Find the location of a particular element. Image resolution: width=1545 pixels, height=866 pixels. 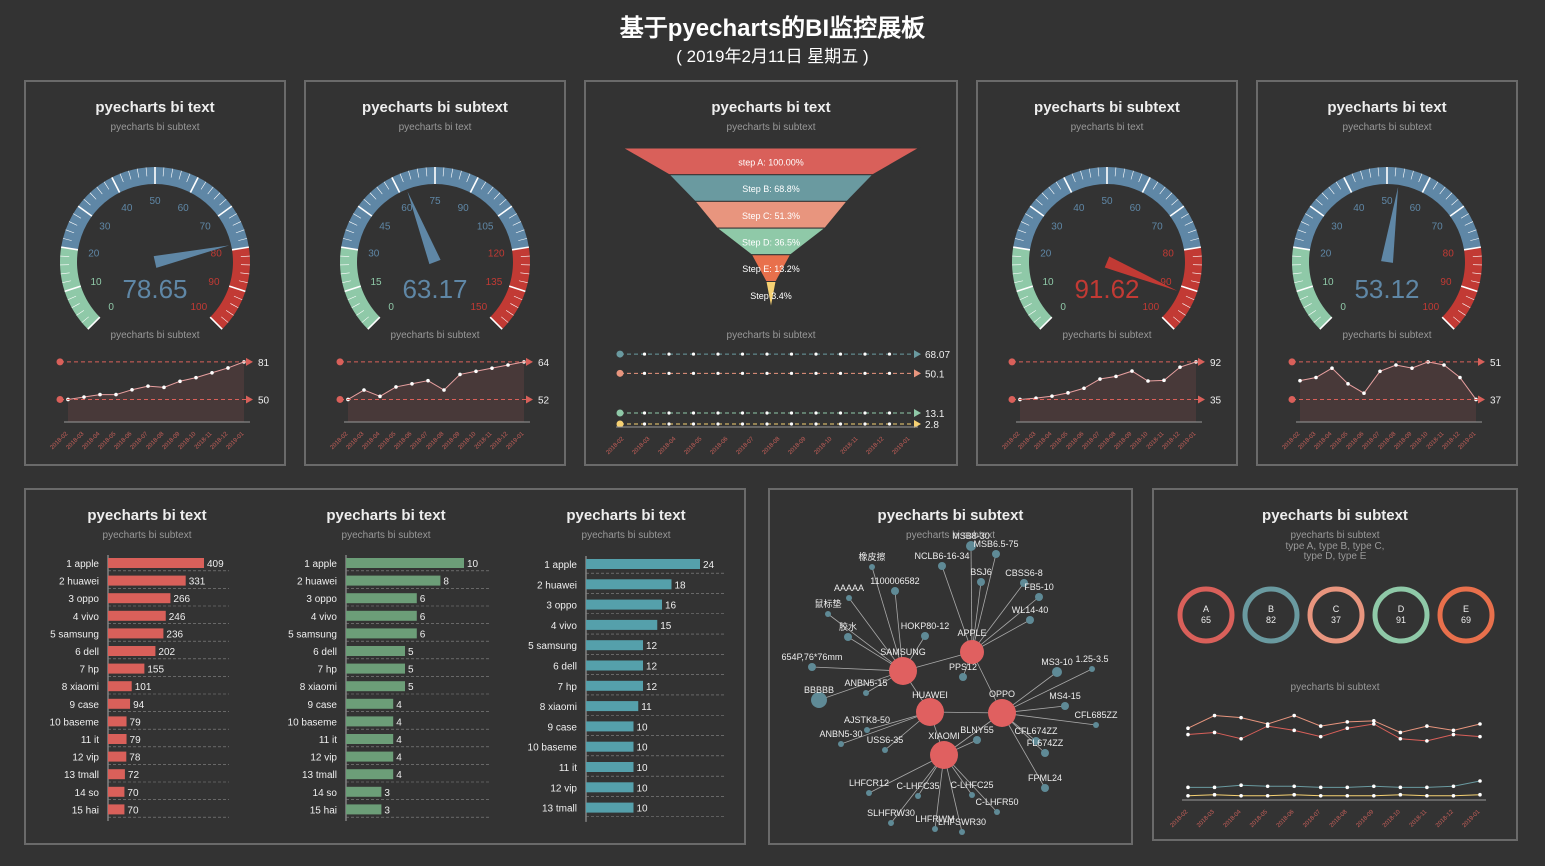

bar-value: 155 is located at coordinates (155, 670).